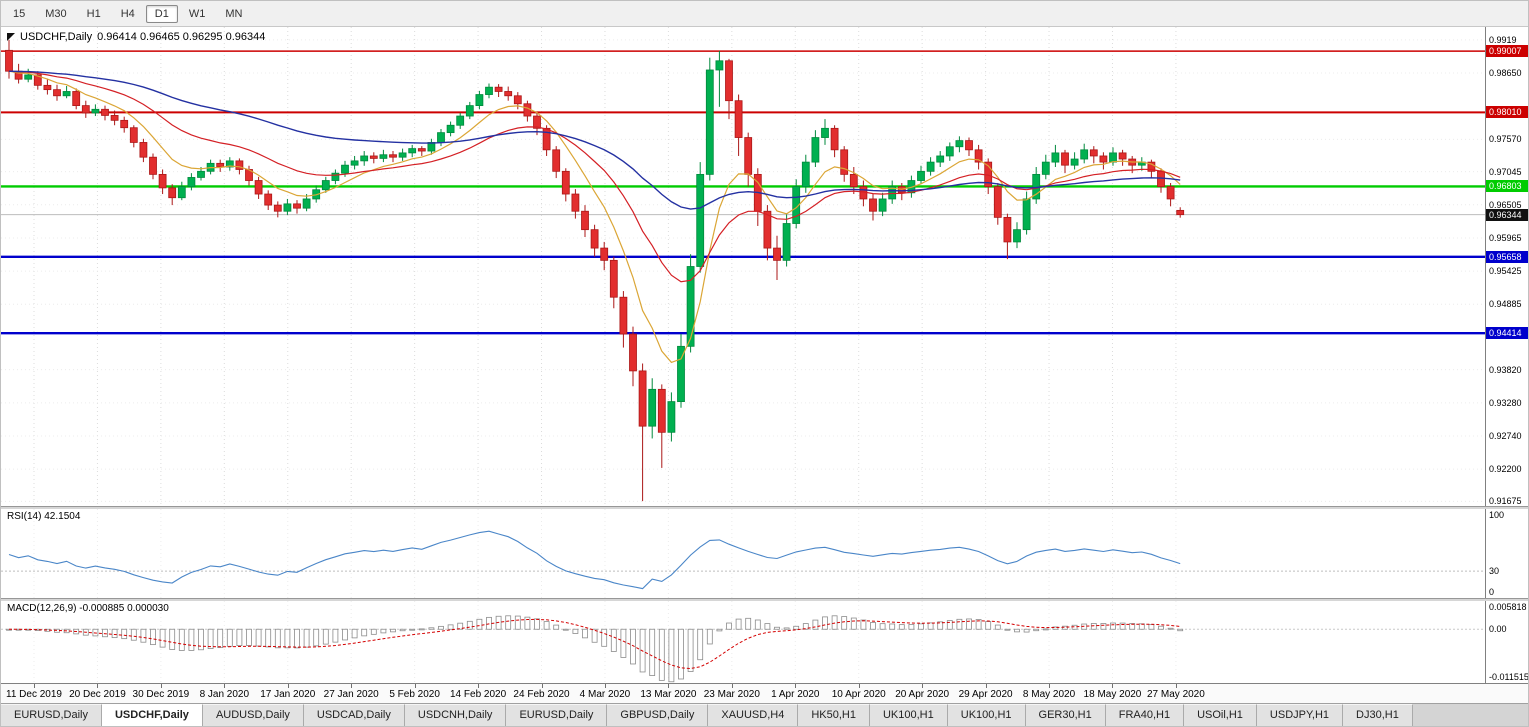 This screenshot has width=1529, height=727. What do you see at coordinates (1506, 553) in the screenshot?
I see `rsi-axis: 100 30 0` at bounding box center [1506, 553].